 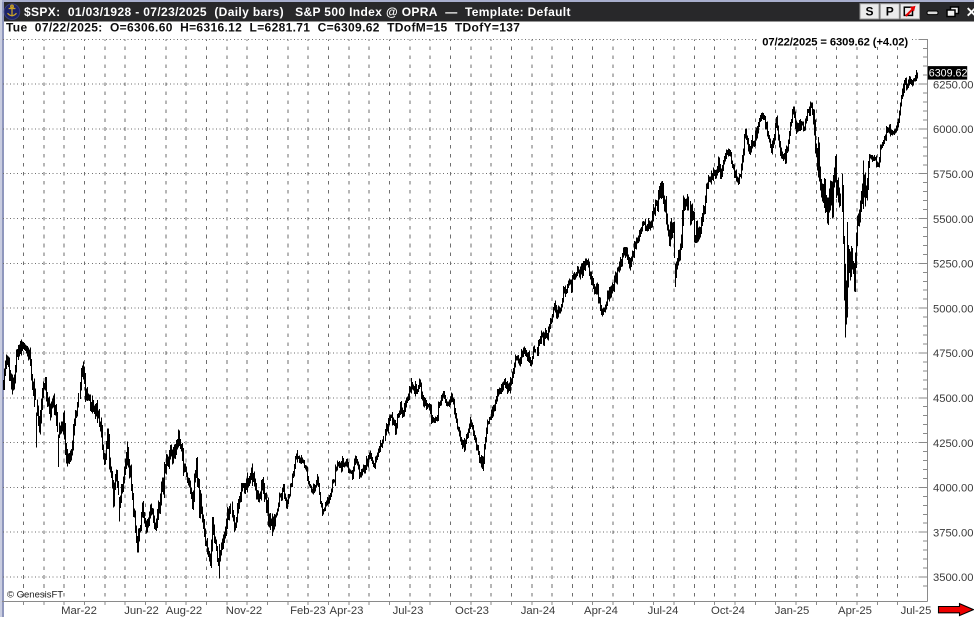 What do you see at coordinates (308, 611) in the screenshot?
I see `svg-text: Feb-23` at bounding box center [308, 611].